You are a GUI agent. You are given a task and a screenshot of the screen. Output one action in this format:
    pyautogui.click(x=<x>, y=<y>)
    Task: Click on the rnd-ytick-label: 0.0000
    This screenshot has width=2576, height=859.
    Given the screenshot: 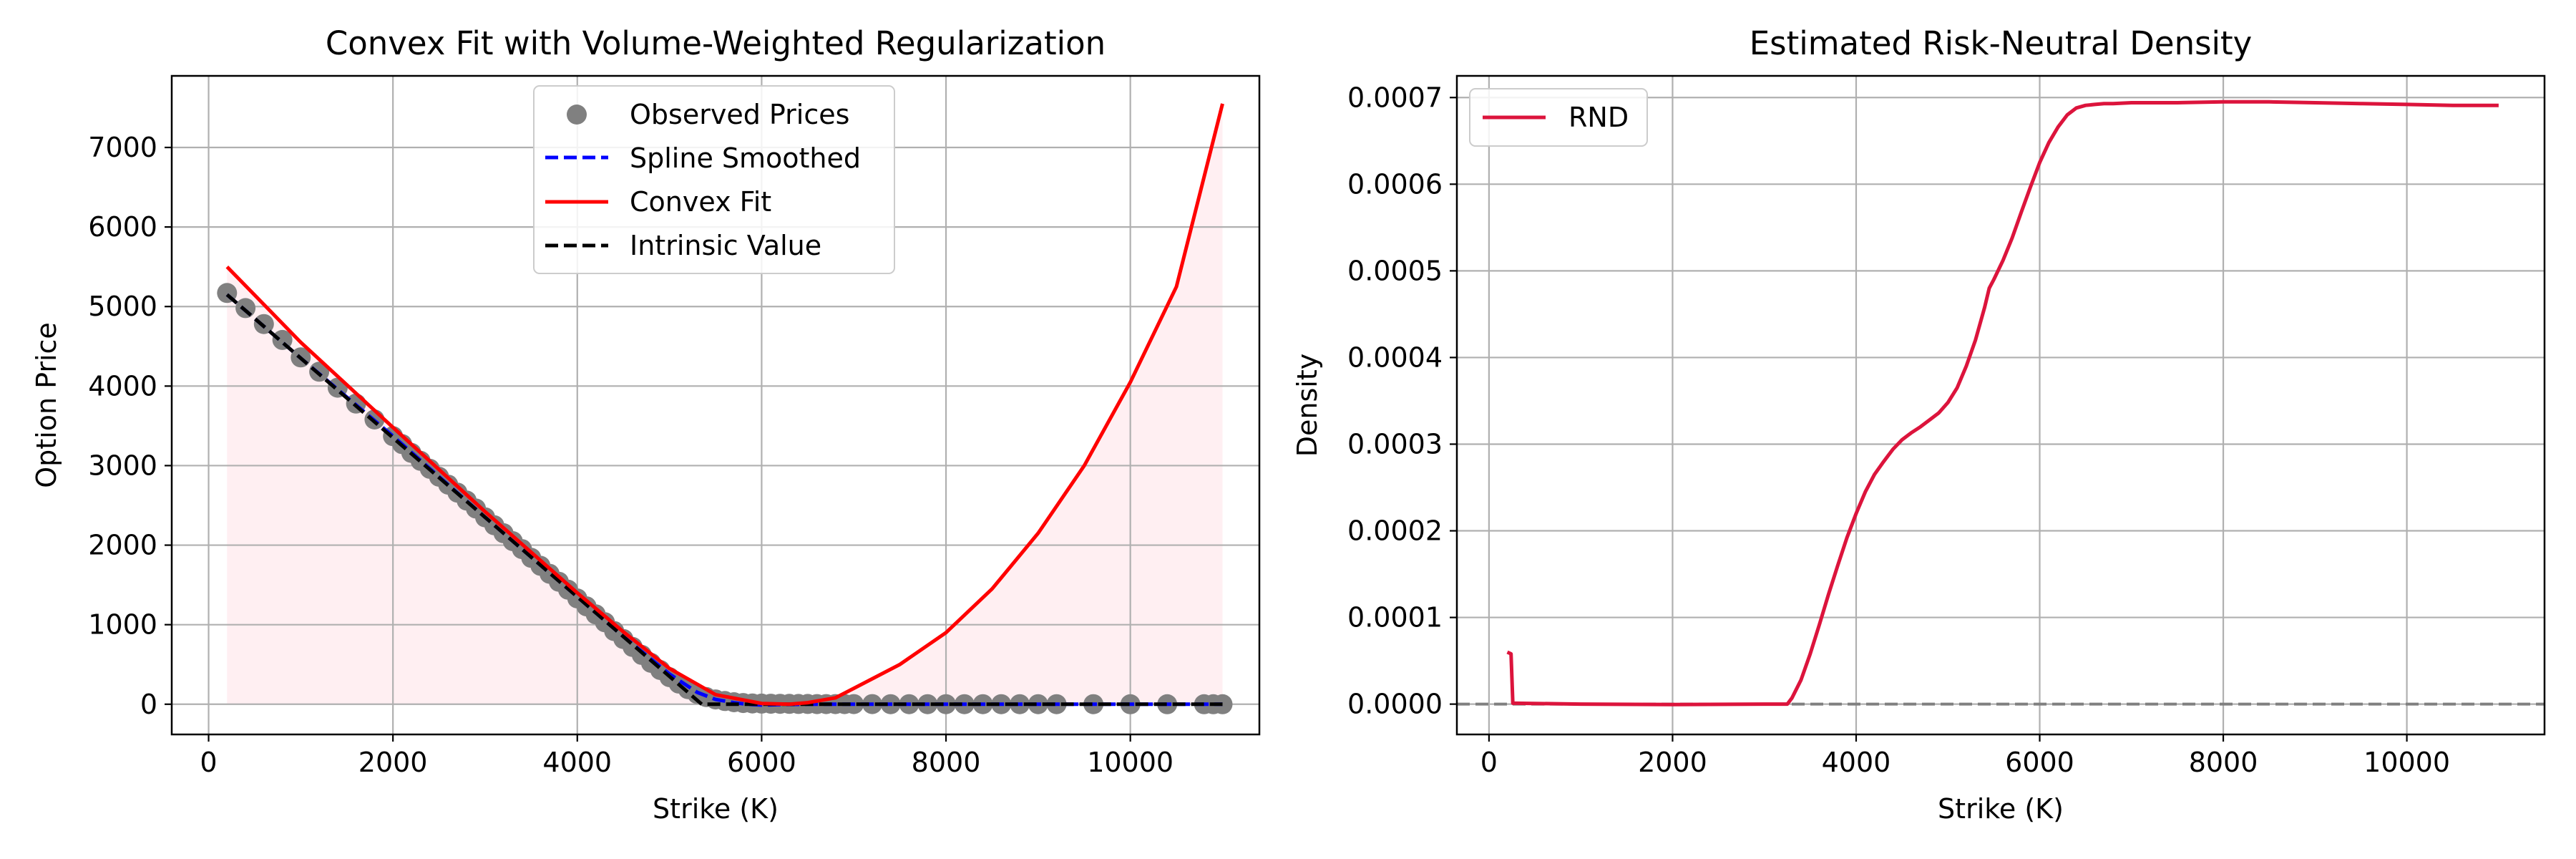 What is the action you would take?
    pyautogui.click(x=1395, y=704)
    